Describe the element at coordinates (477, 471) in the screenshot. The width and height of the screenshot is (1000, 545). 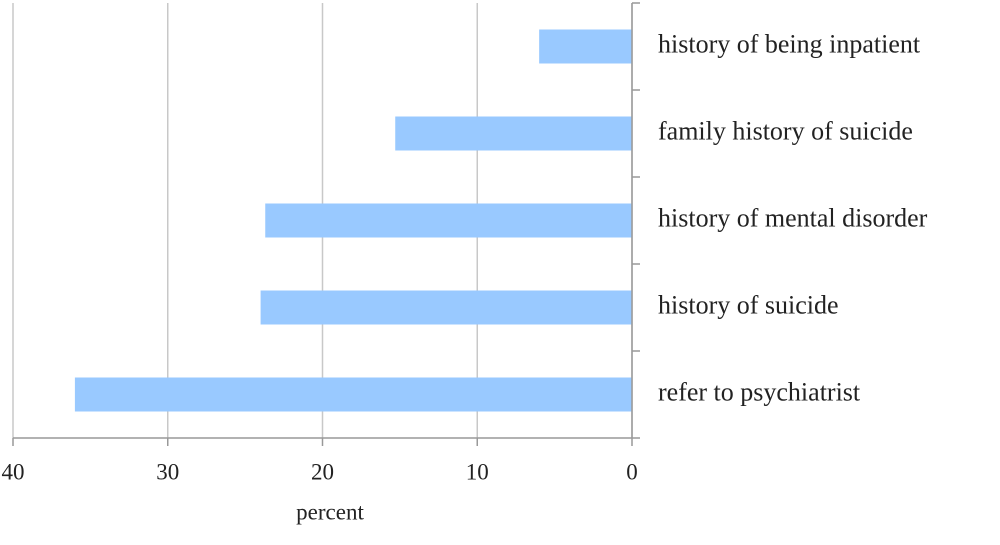
I see `x-tick-label: 10` at that location.